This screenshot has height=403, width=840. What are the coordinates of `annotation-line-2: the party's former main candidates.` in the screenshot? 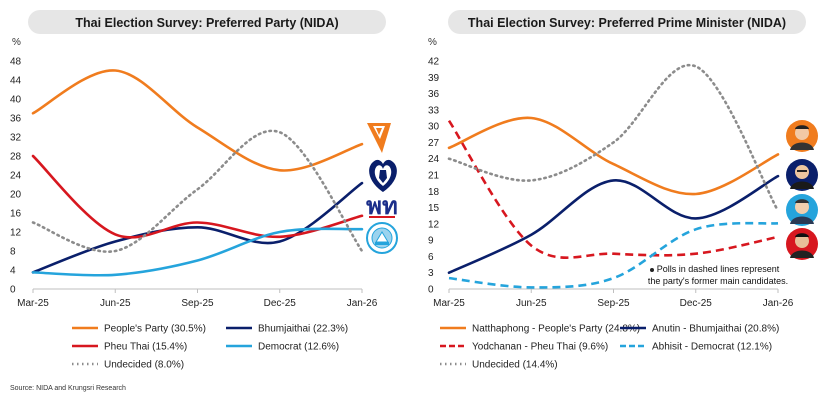 It's located at (718, 281).